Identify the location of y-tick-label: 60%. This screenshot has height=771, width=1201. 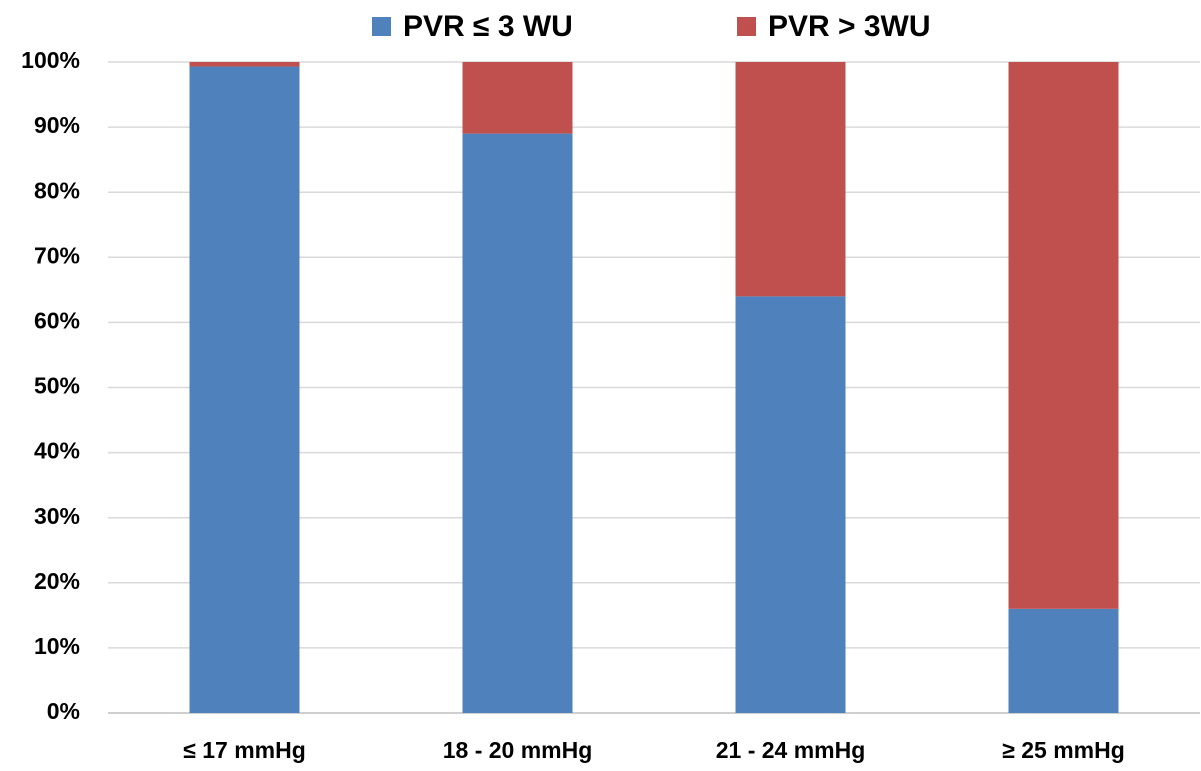
(57, 320).